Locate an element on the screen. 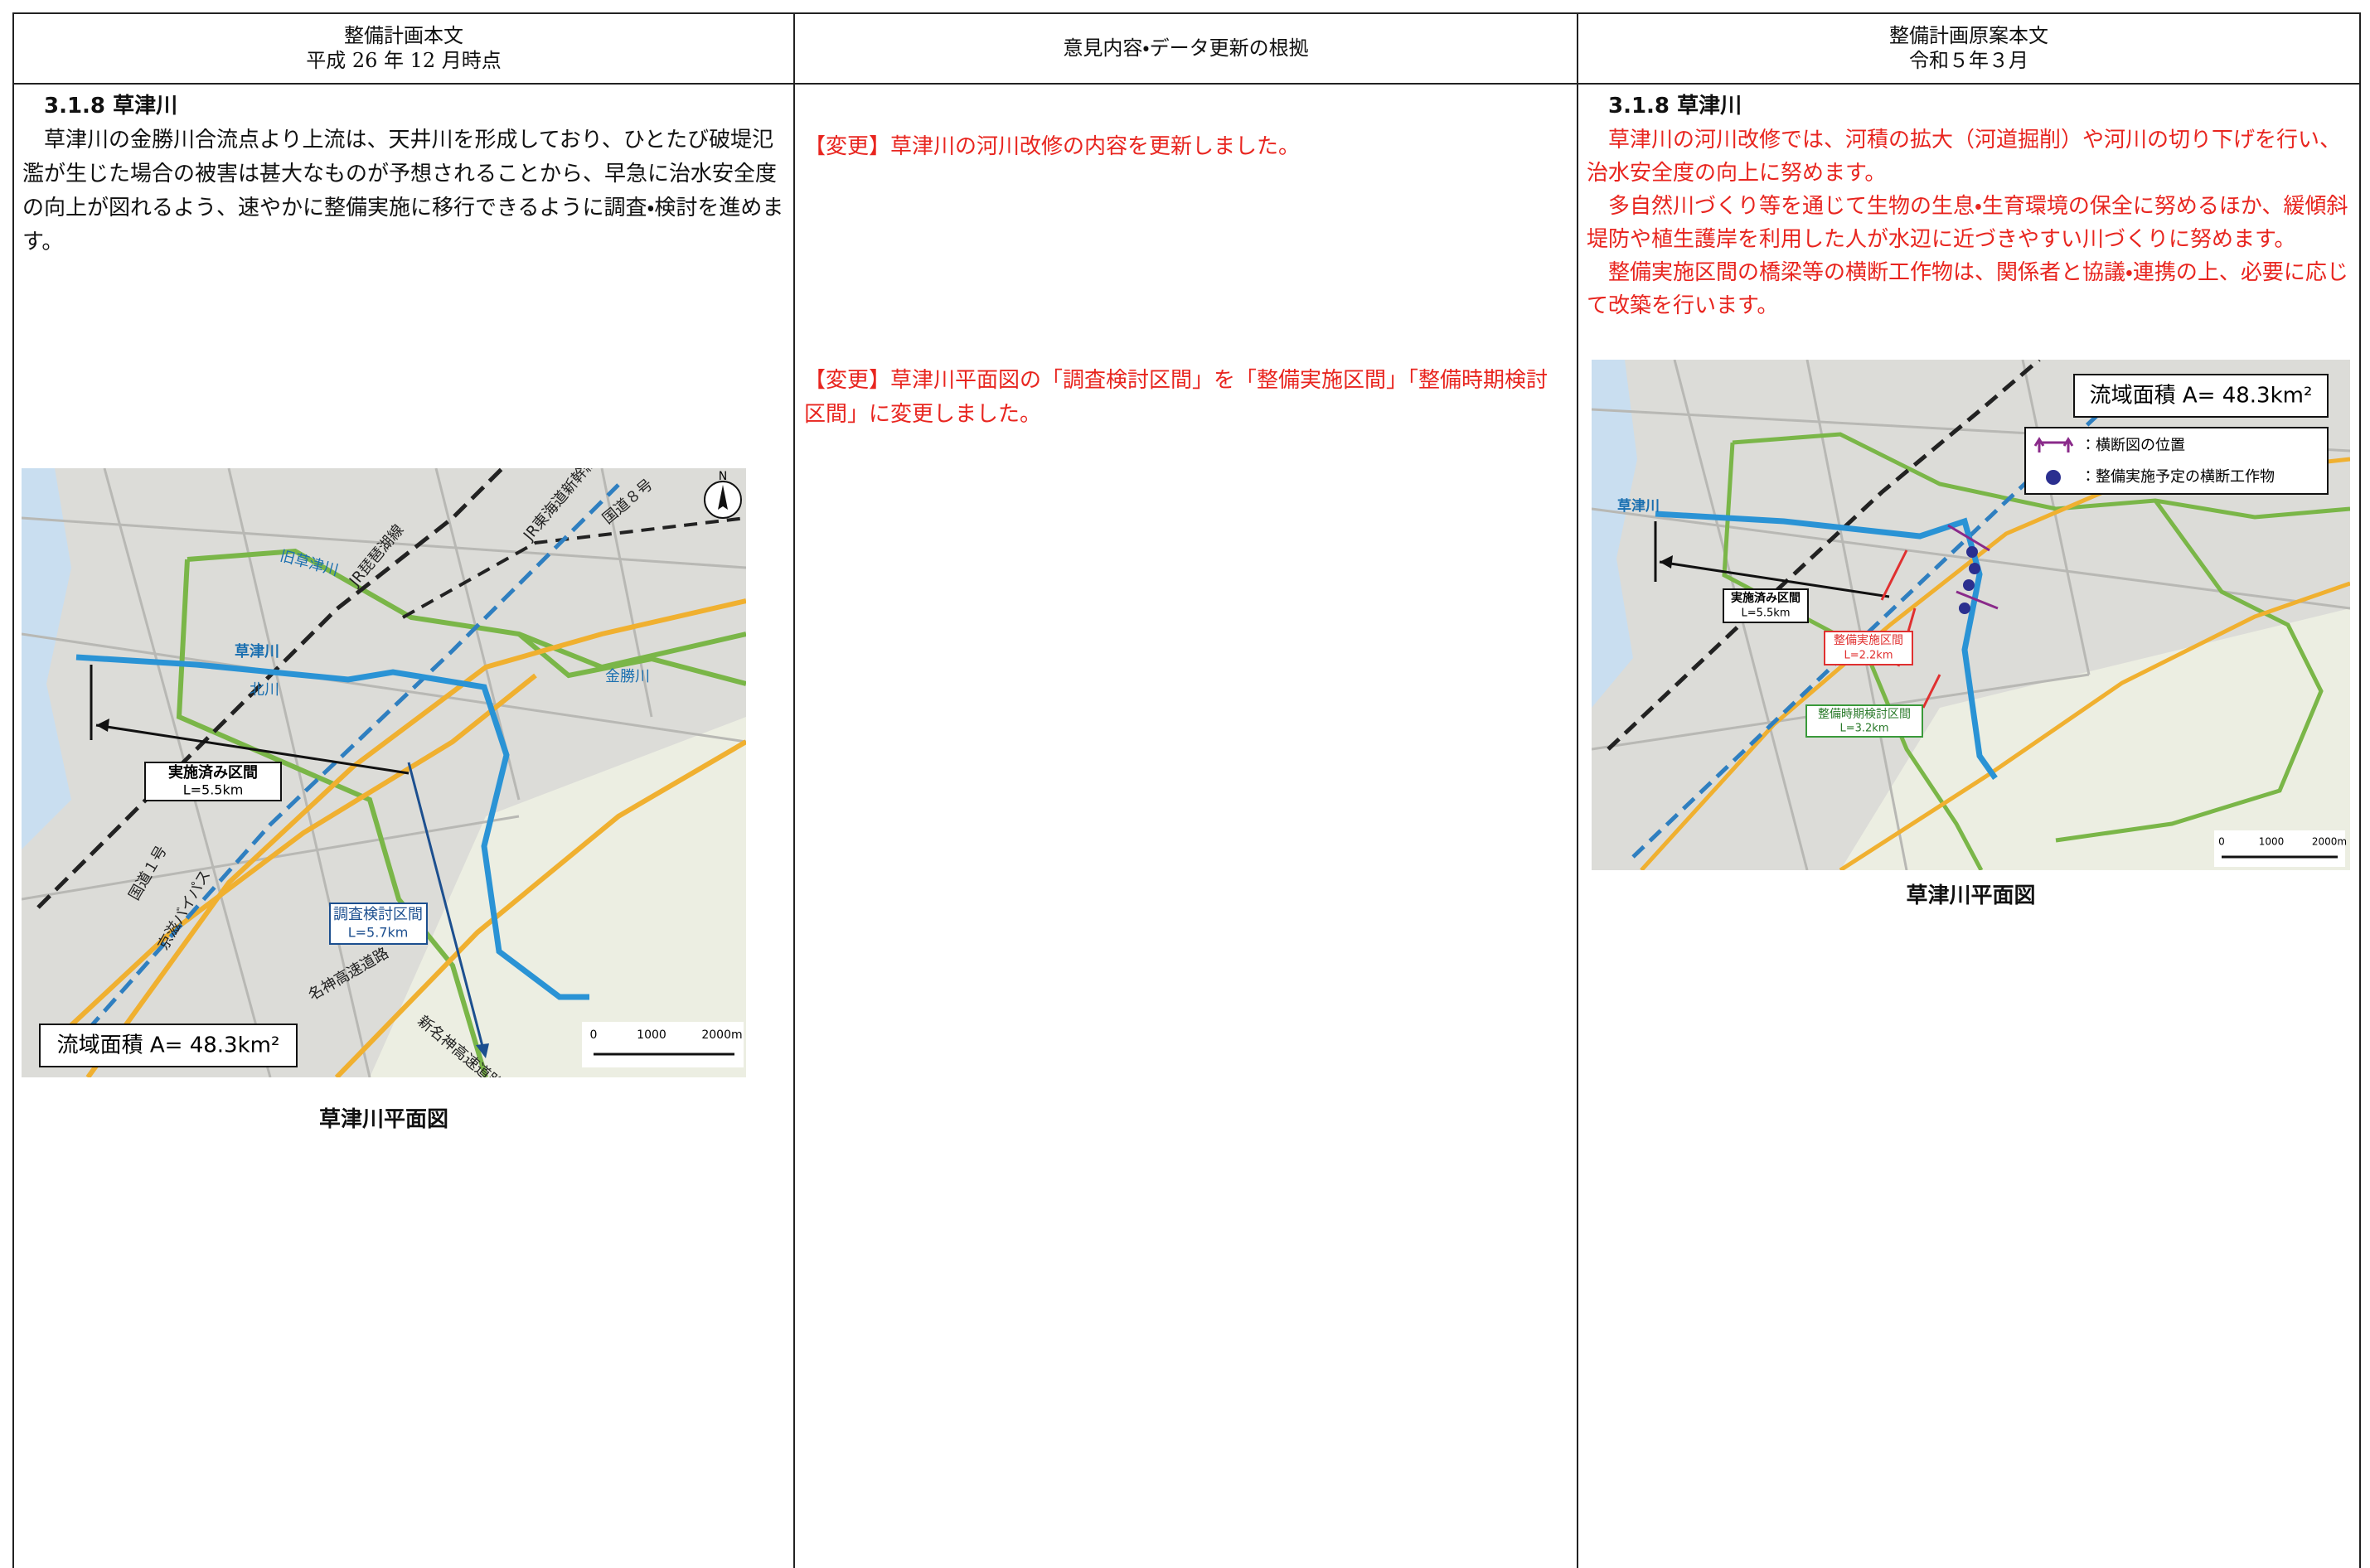 This screenshot has width=2370, height=1568. section-length: L=5.7km is located at coordinates (378, 933).